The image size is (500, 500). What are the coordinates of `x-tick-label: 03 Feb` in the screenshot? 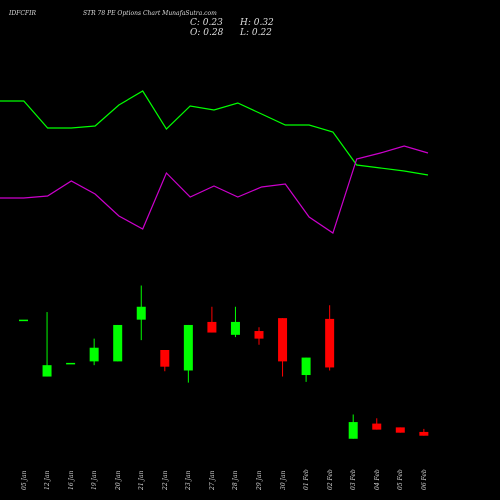 It's located at (354, 479).